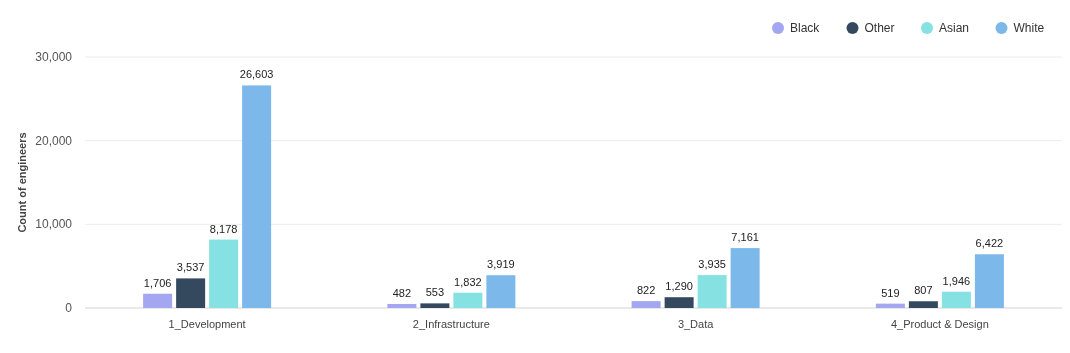  What do you see at coordinates (954, 28) in the screenshot?
I see `legend-label: Asian` at bounding box center [954, 28].